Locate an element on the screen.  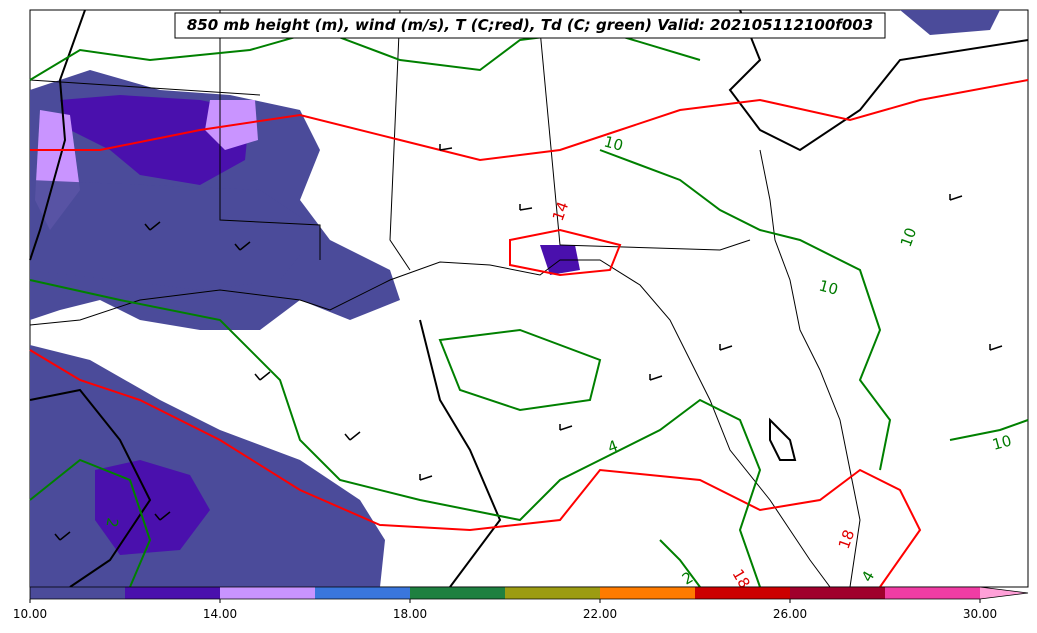
contour-label: 2 is located at coordinates (111, 522).